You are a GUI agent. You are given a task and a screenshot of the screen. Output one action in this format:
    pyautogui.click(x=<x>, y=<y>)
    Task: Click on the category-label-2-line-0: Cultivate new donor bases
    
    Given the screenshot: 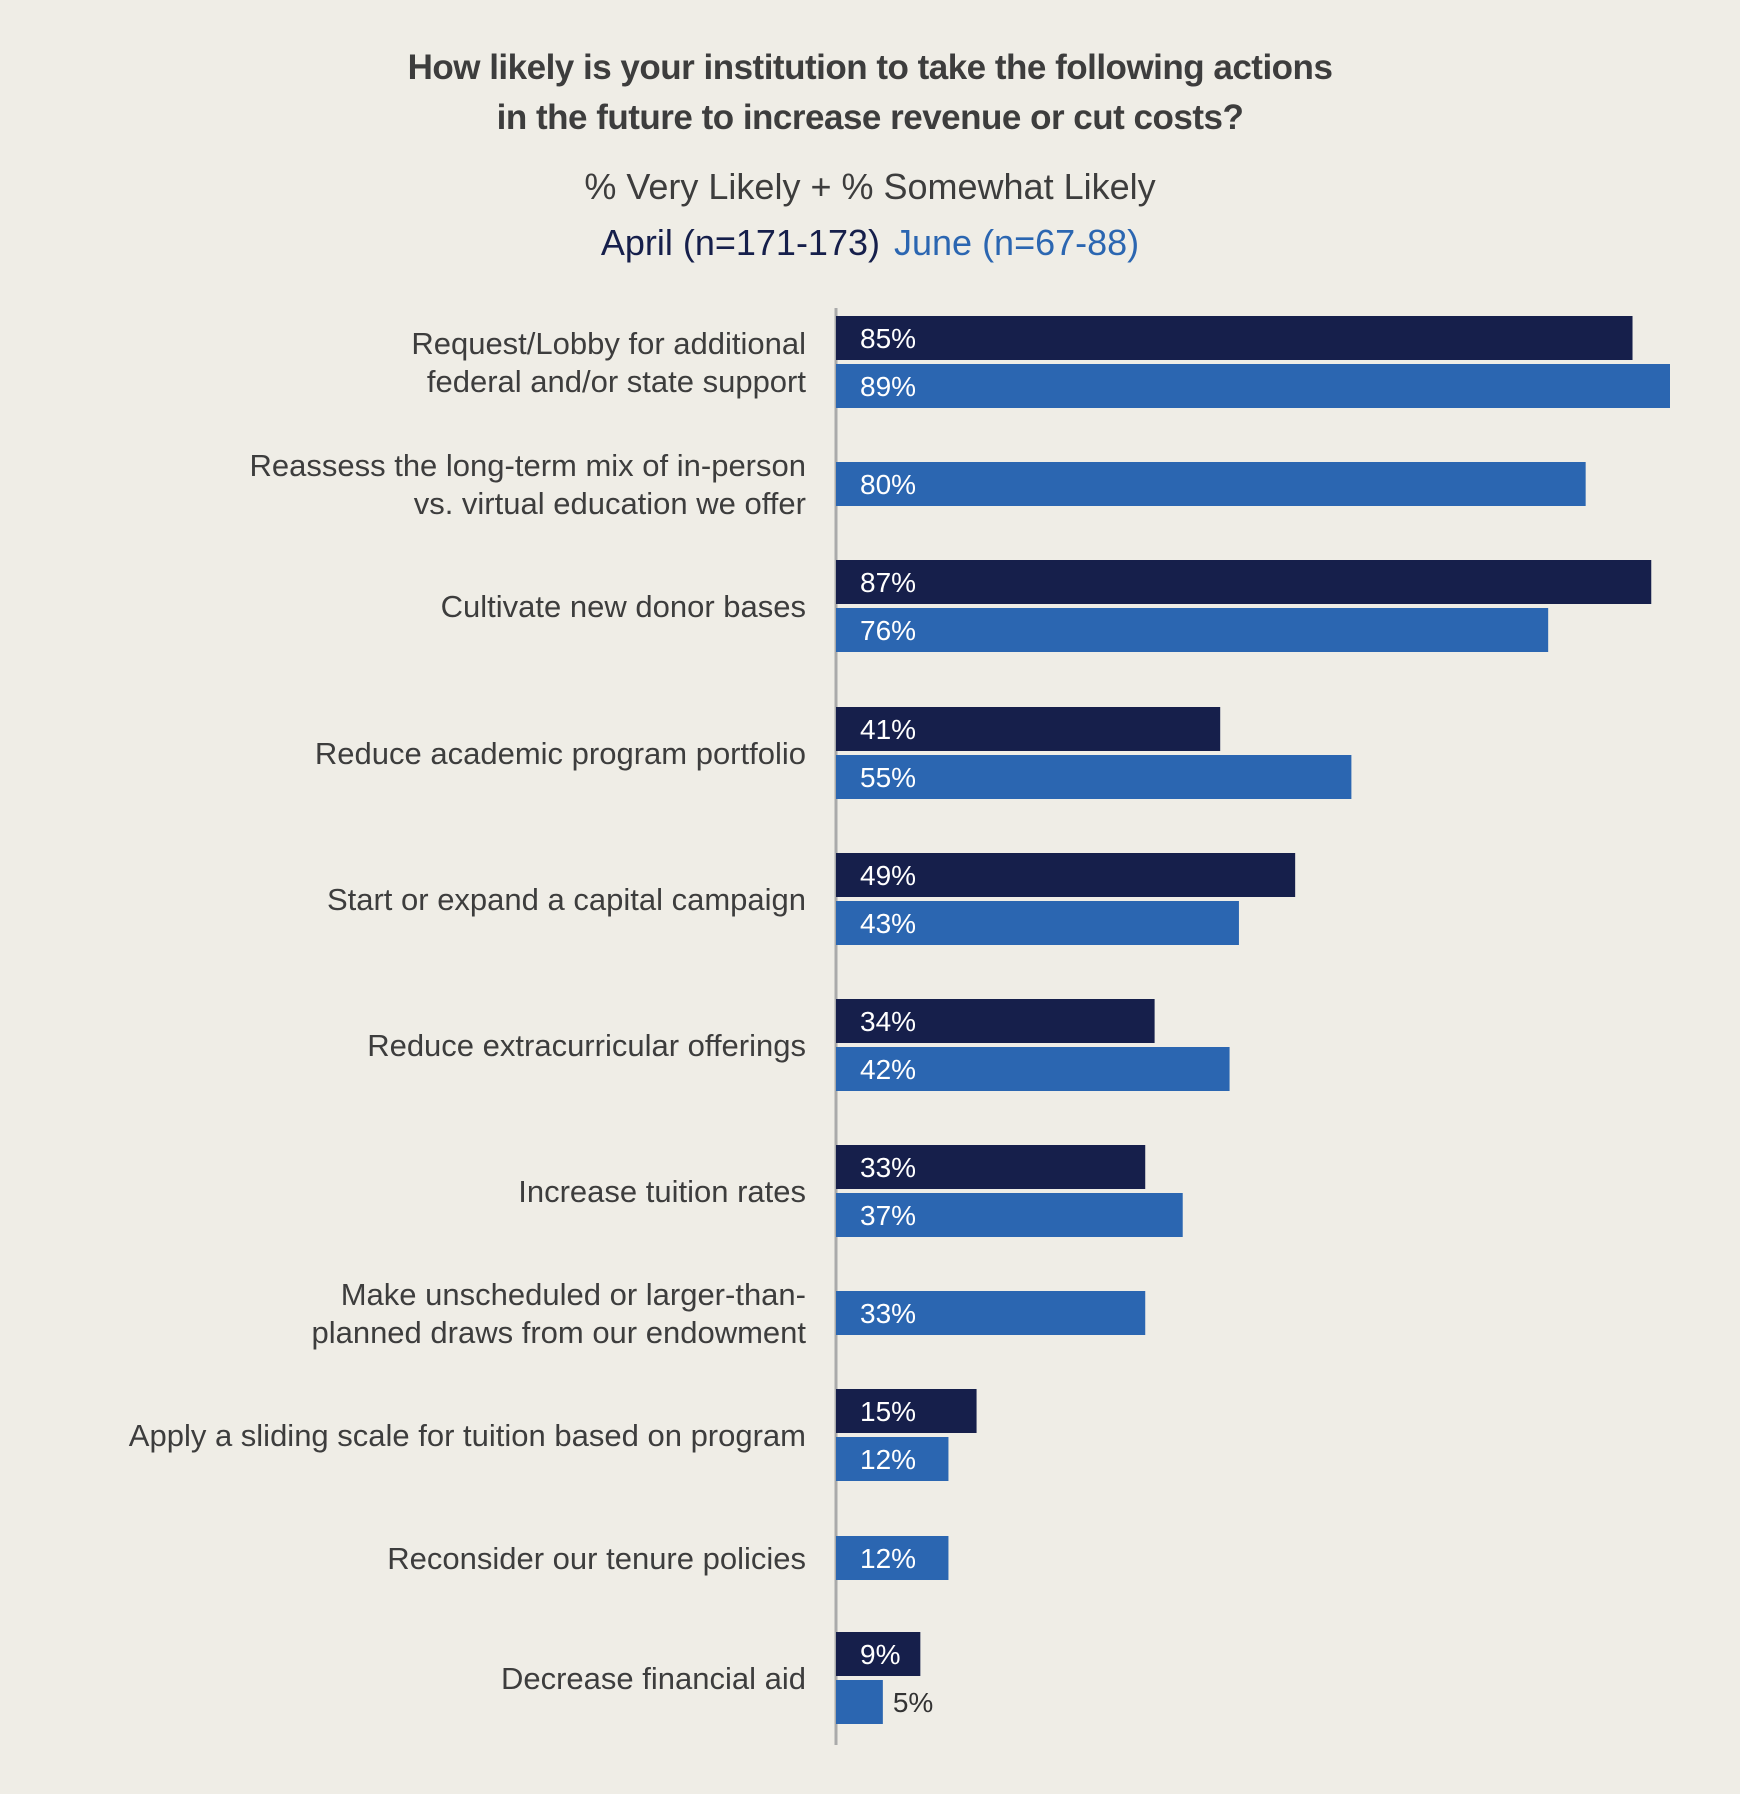 What is the action you would take?
    pyautogui.click(x=623, y=606)
    